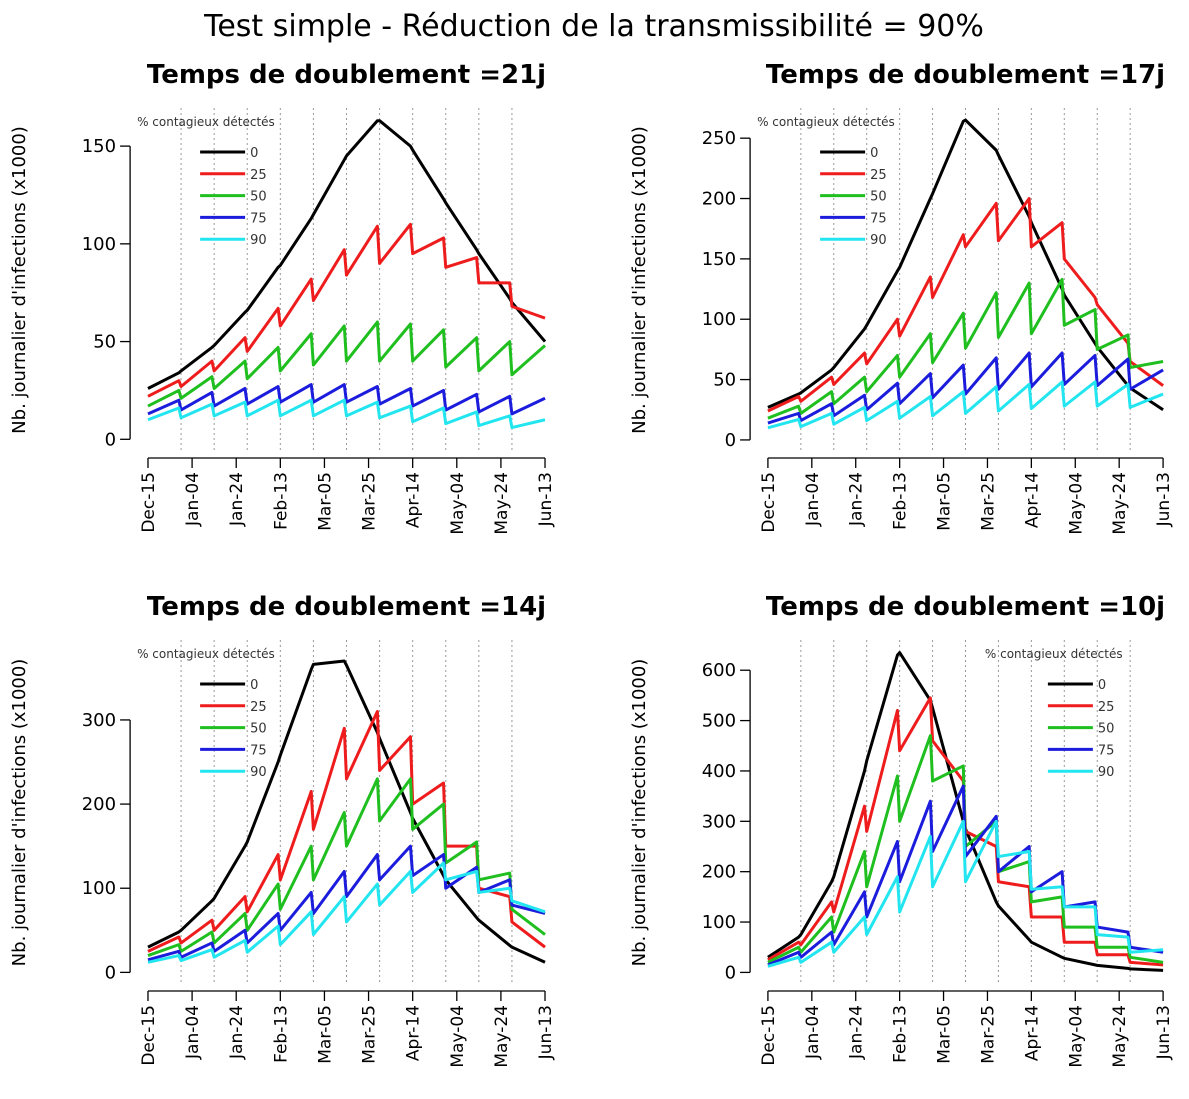 This screenshot has width=1189, height=1099. What do you see at coordinates (719, 259) in the screenshot?
I see `y-tick-label: 150` at bounding box center [719, 259].